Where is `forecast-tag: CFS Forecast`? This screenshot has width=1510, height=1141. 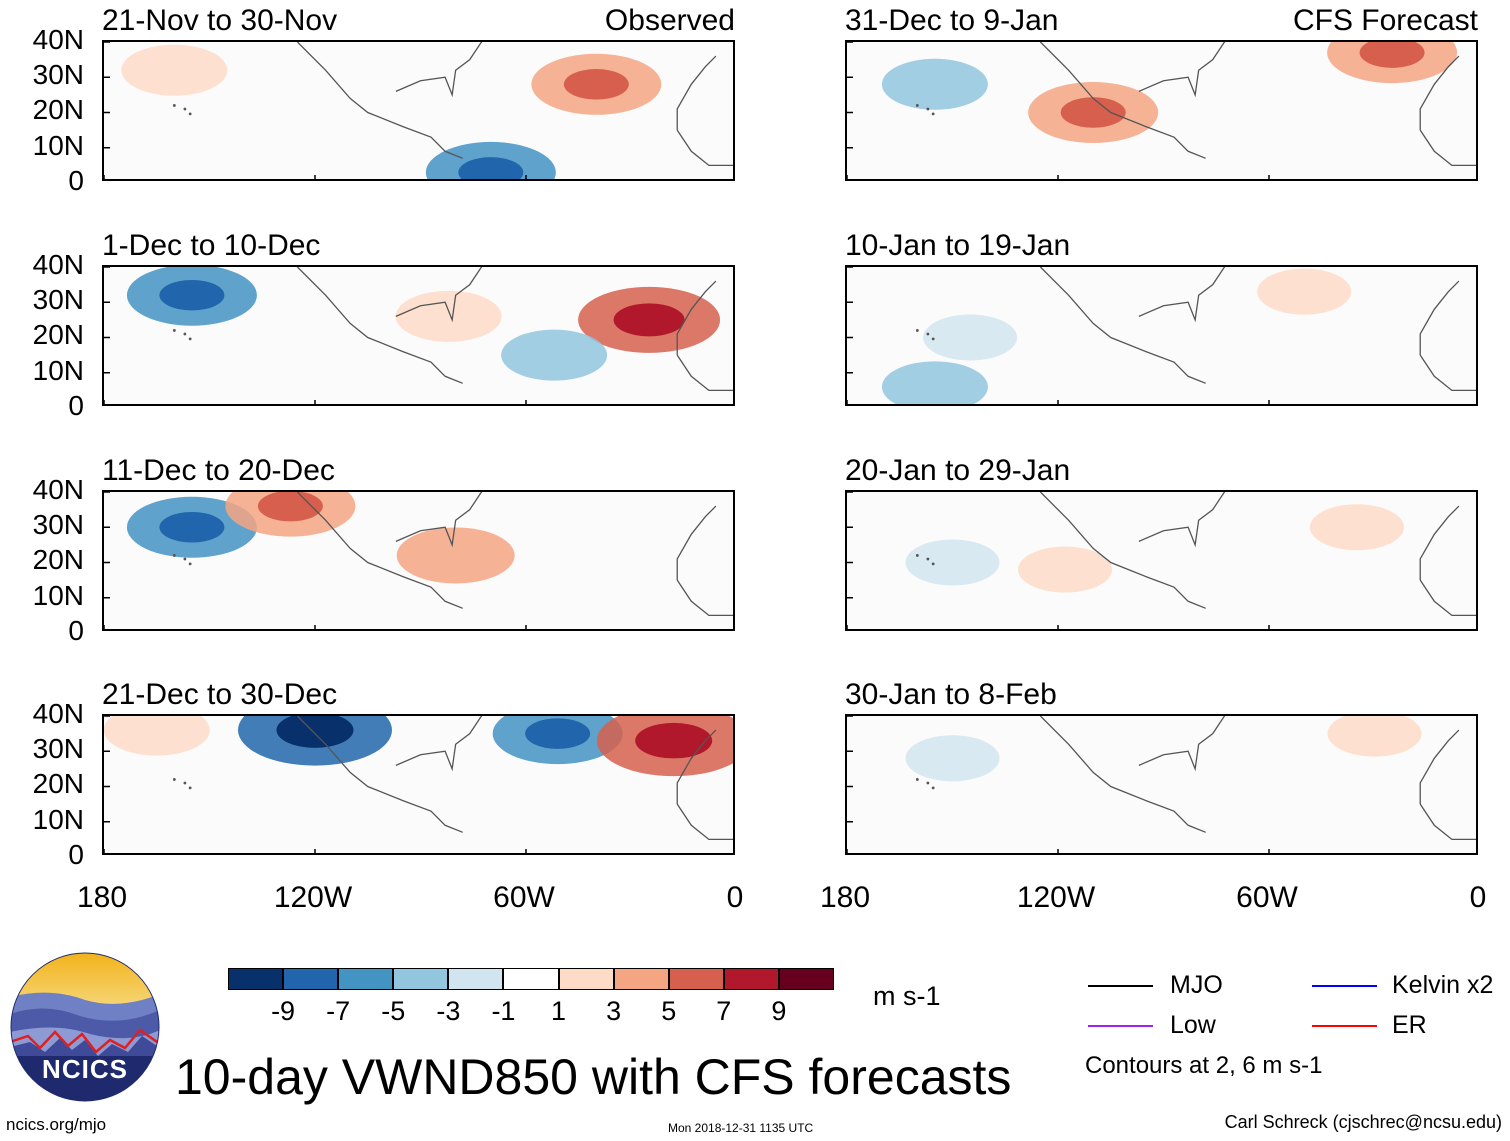
forecast-tag: CFS Forecast is located at coordinates (1385, 20).